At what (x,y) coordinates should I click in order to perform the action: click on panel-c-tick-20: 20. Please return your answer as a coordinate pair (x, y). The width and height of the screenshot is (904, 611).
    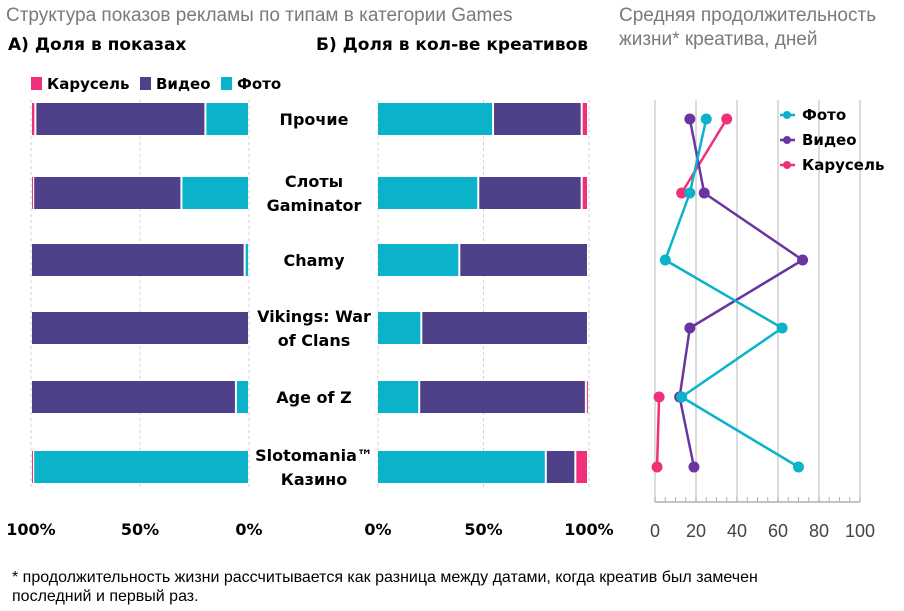
    Looking at the image, I should click on (696, 531).